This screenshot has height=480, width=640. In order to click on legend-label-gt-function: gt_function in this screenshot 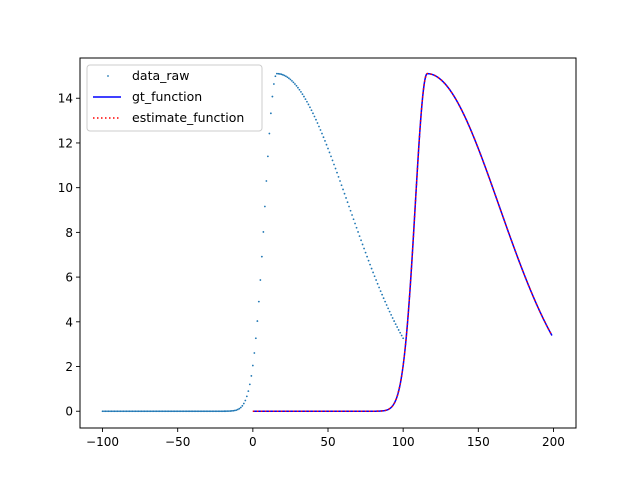, I will do `click(167, 96)`.